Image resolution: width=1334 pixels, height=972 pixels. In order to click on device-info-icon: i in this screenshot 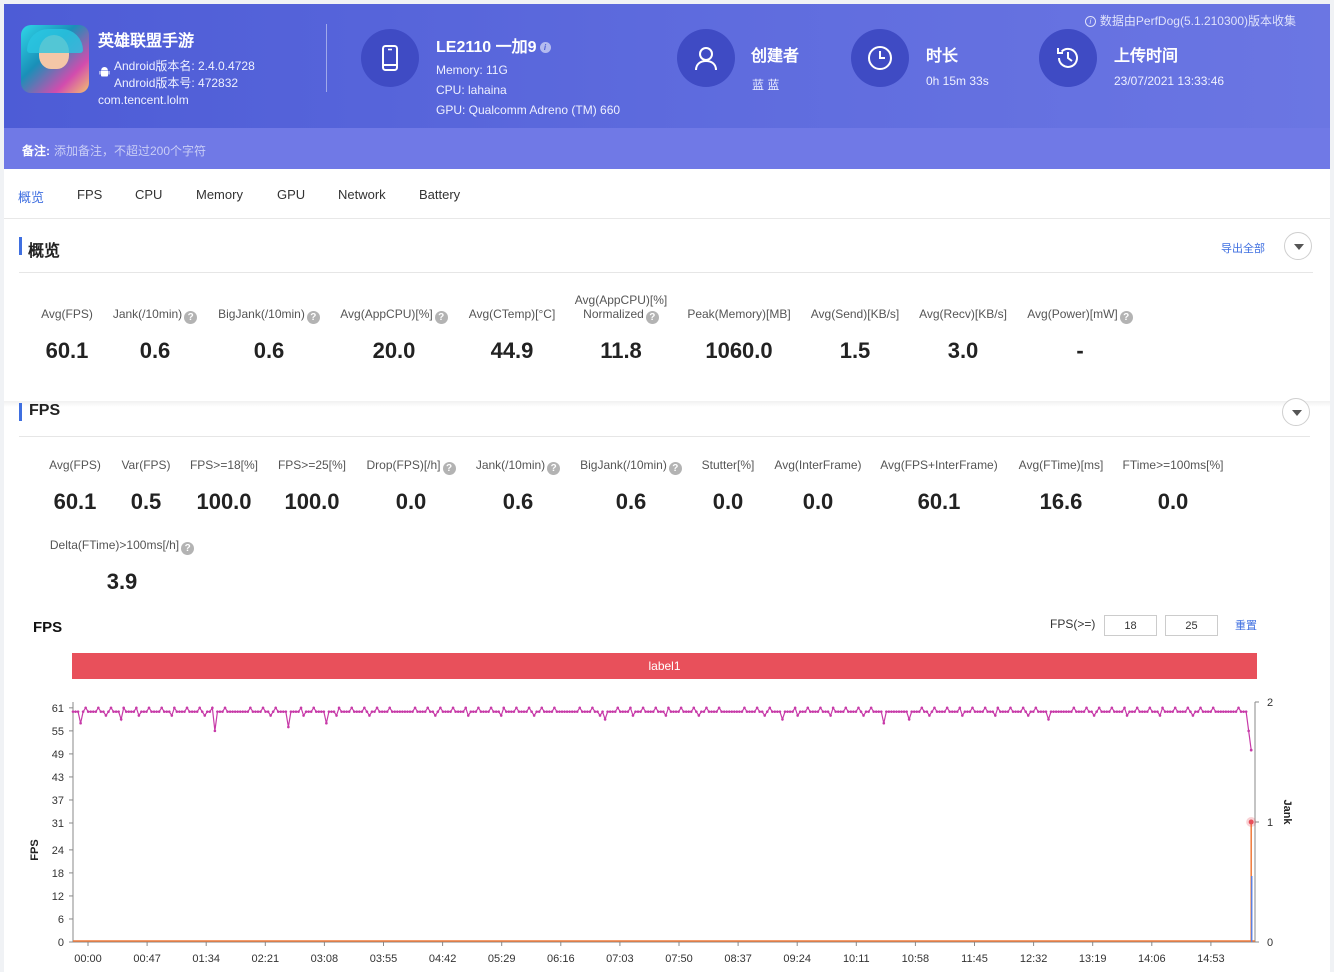, I will do `click(545, 48)`.